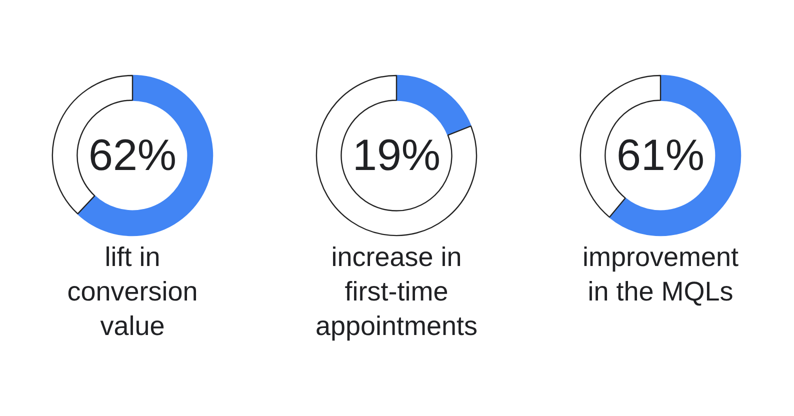 This screenshot has width=794, height=416. Describe the element at coordinates (132, 155) in the screenshot. I see `text: 62%` at that location.